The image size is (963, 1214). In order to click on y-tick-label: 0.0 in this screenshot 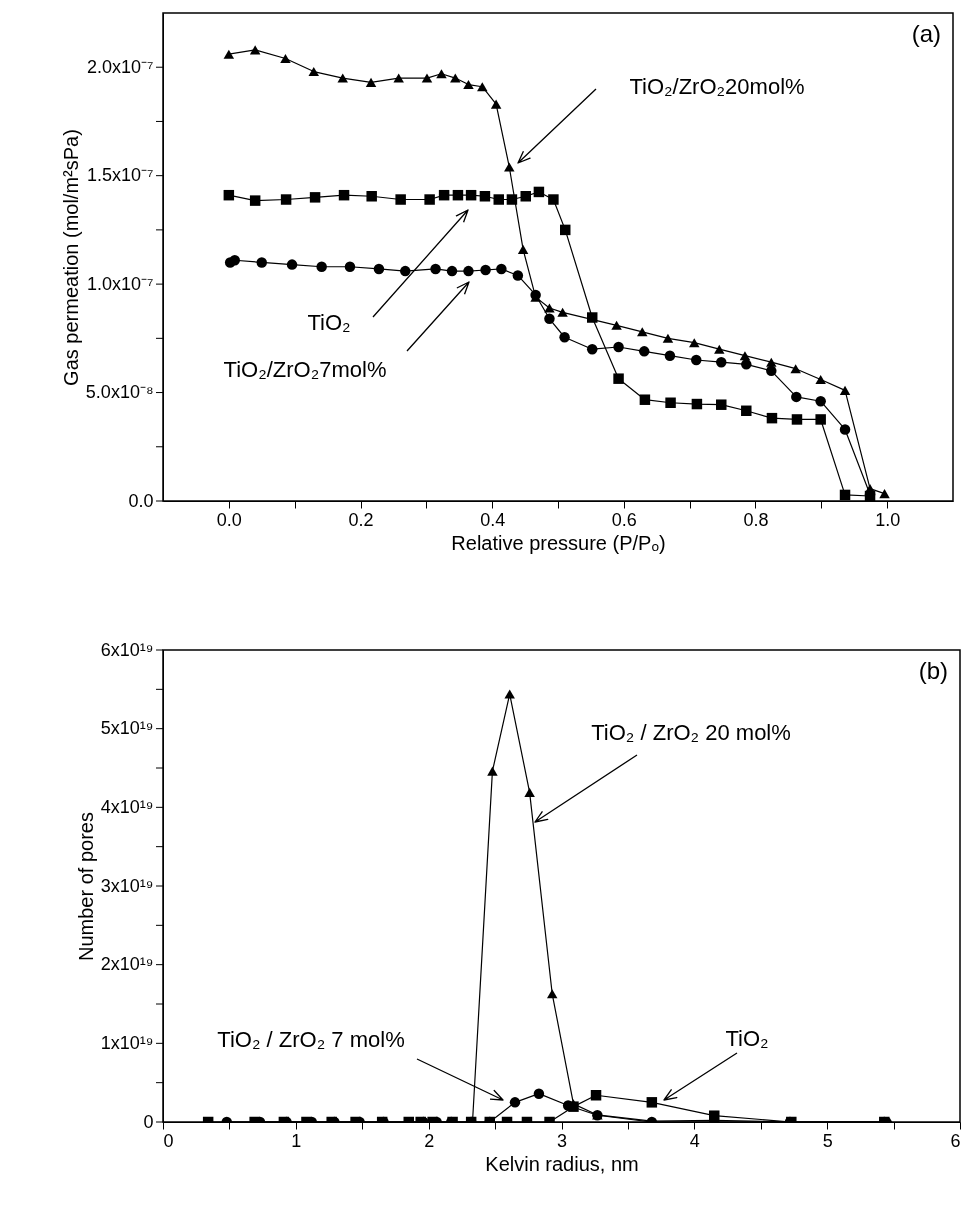, I will do `click(141, 500)`.